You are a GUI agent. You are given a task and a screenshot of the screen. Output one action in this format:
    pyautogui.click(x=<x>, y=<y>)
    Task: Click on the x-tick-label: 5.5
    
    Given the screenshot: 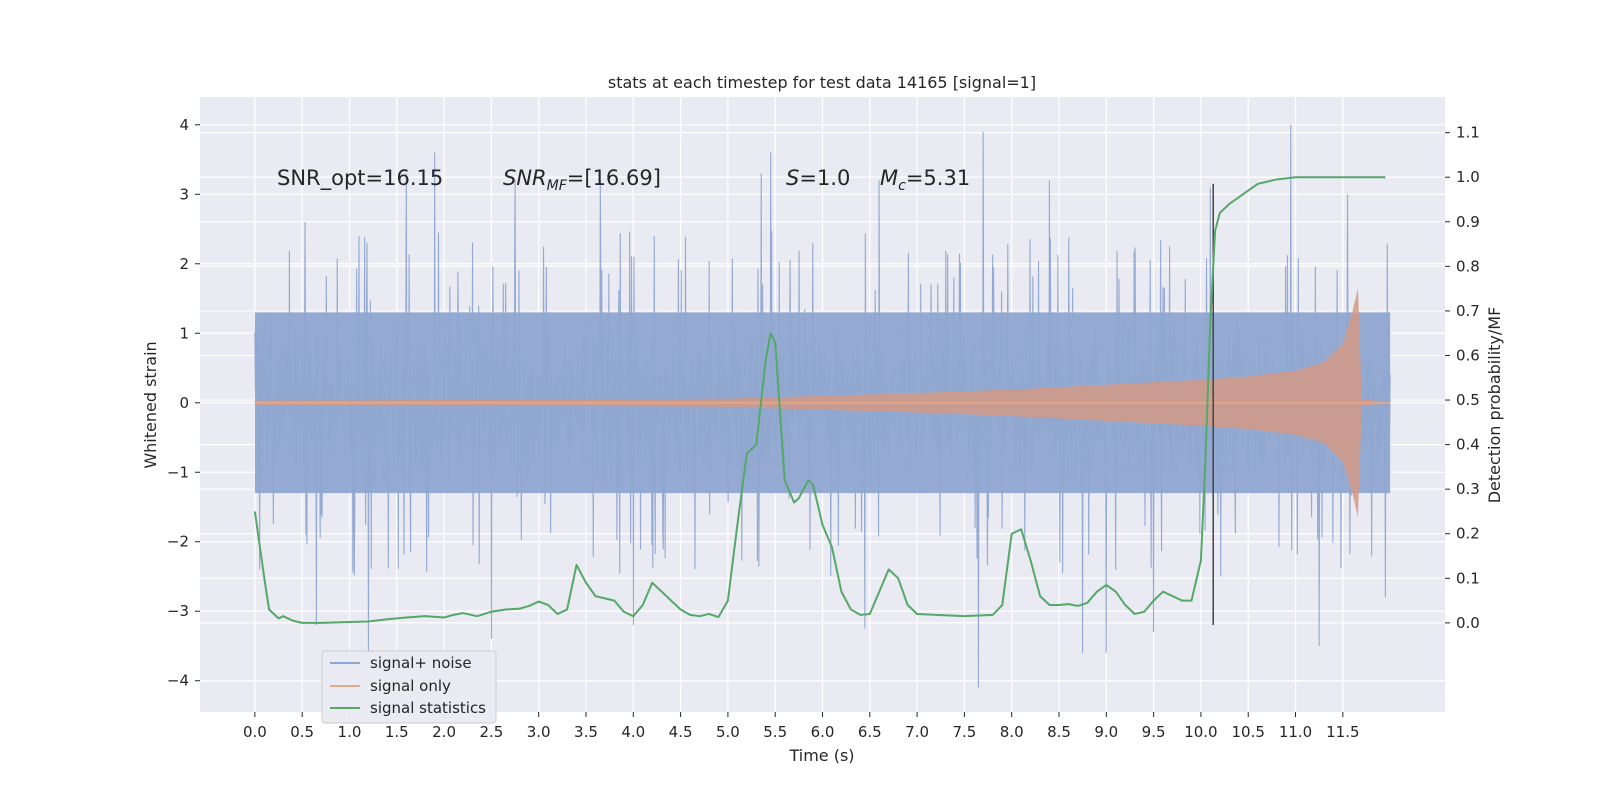 What is the action you would take?
    pyautogui.click(x=775, y=732)
    